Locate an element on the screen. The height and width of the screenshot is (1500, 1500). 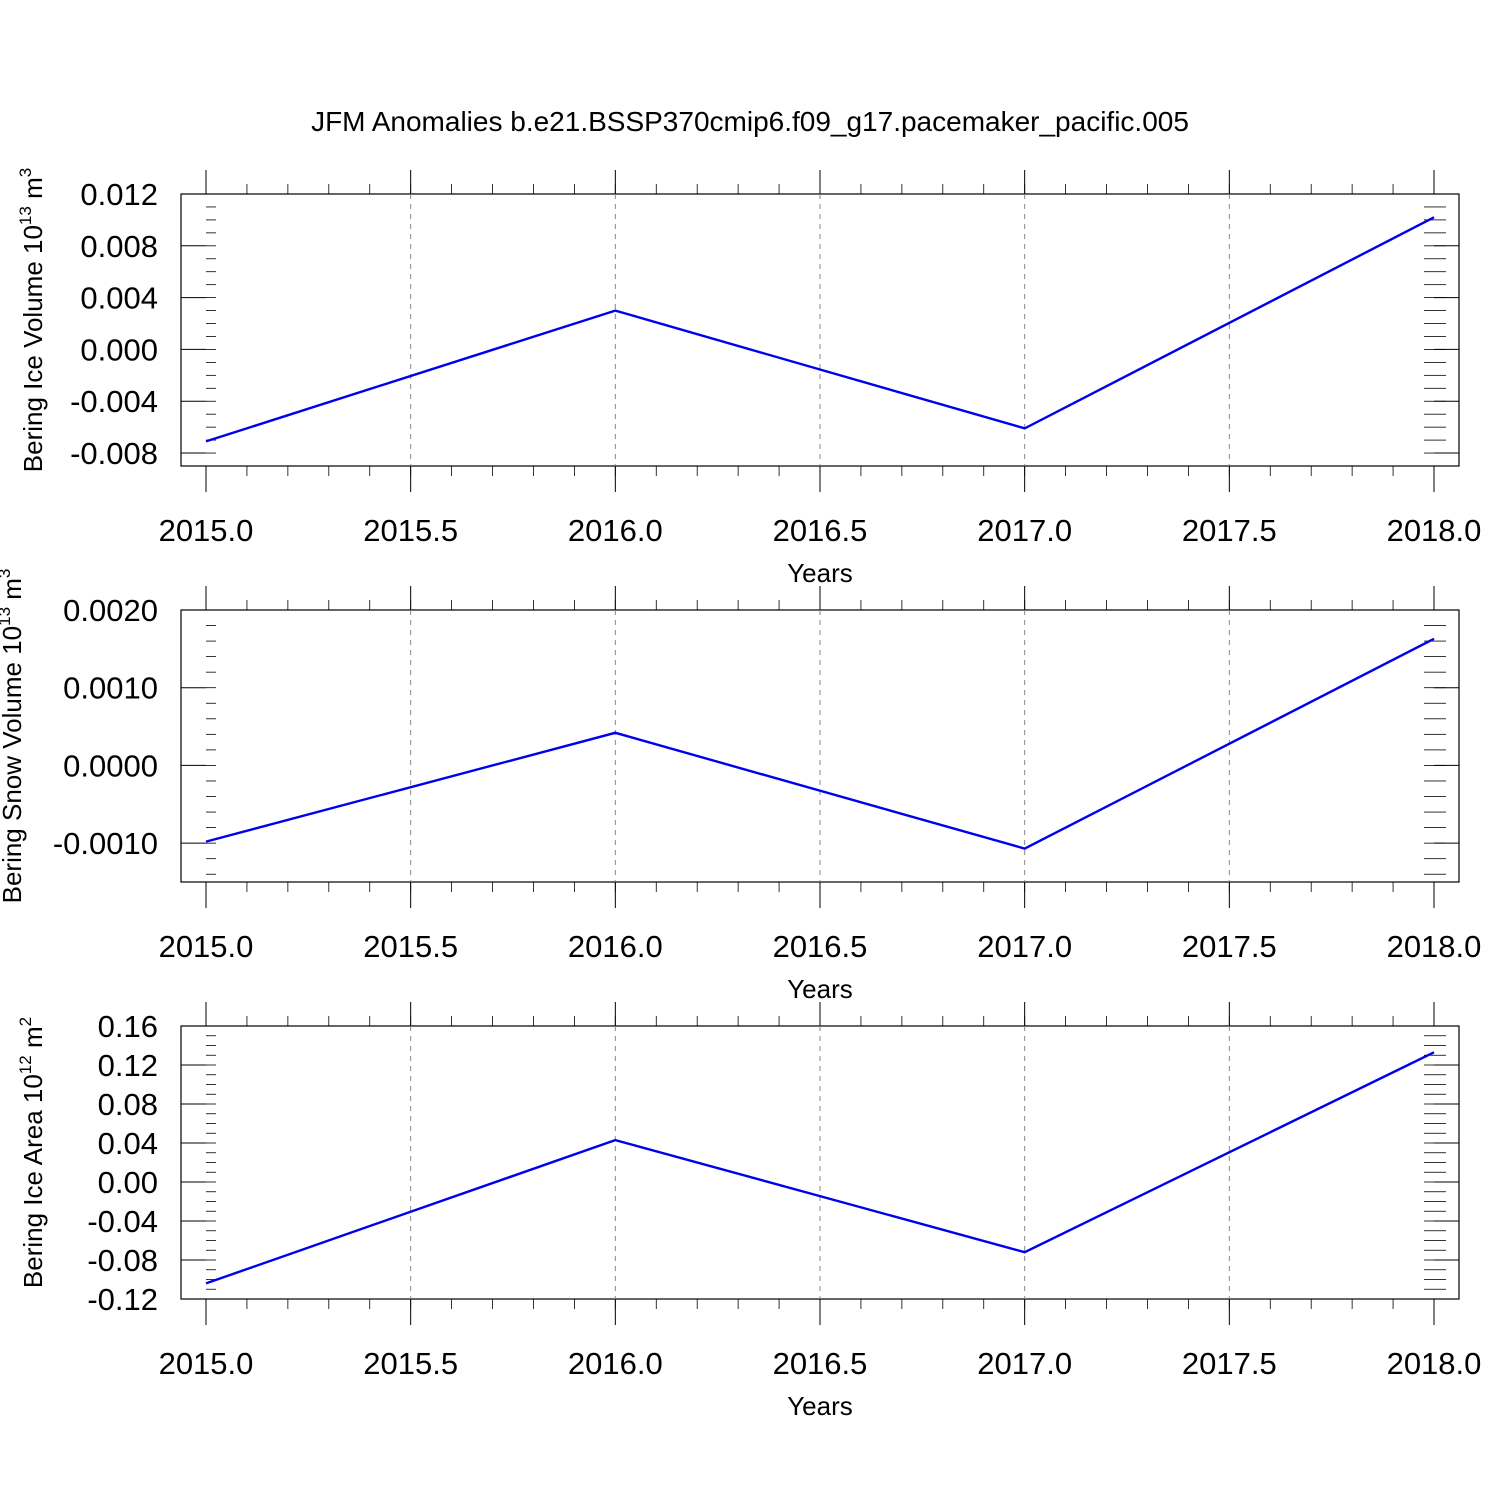
y-axis-title: Bering Snow Volume 1013 m3 is located at coordinates (13, 736).